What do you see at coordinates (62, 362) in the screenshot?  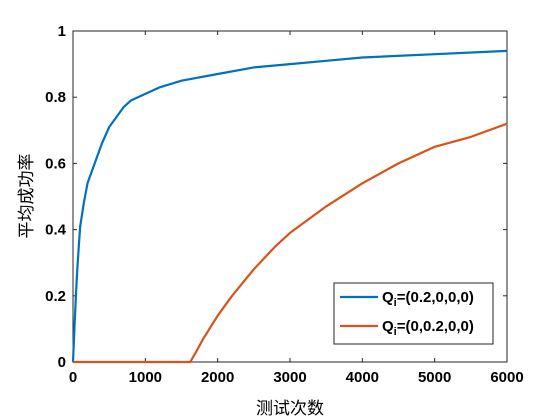 I see `y-tick-label: 0` at bounding box center [62, 362].